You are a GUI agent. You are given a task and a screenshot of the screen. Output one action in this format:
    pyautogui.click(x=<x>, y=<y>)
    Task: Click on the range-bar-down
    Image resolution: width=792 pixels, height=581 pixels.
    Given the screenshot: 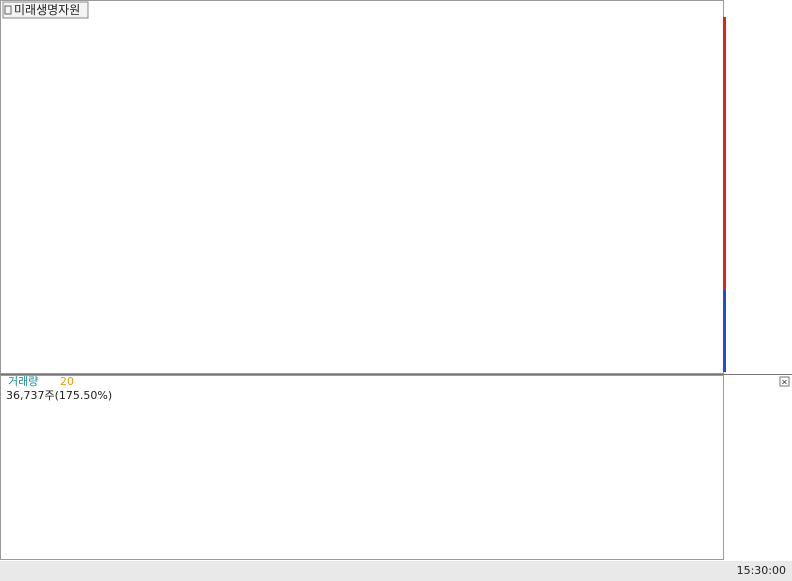 What is the action you would take?
    pyautogui.click(x=724, y=331)
    